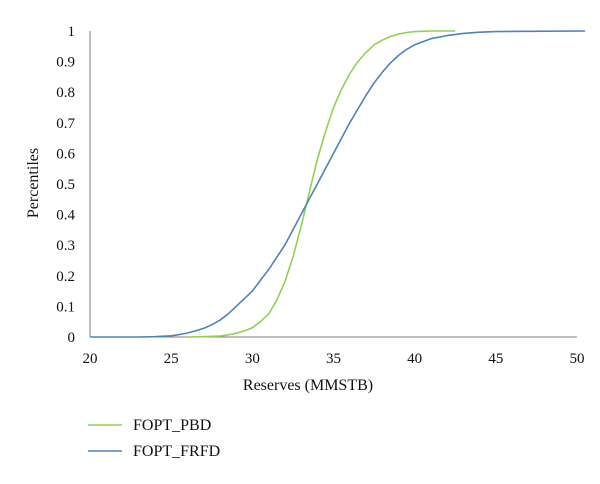 Image resolution: width=600 pixels, height=484 pixels. Describe the element at coordinates (65, 277) in the screenshot. I see `y-tick-label: 0.2` at that location.